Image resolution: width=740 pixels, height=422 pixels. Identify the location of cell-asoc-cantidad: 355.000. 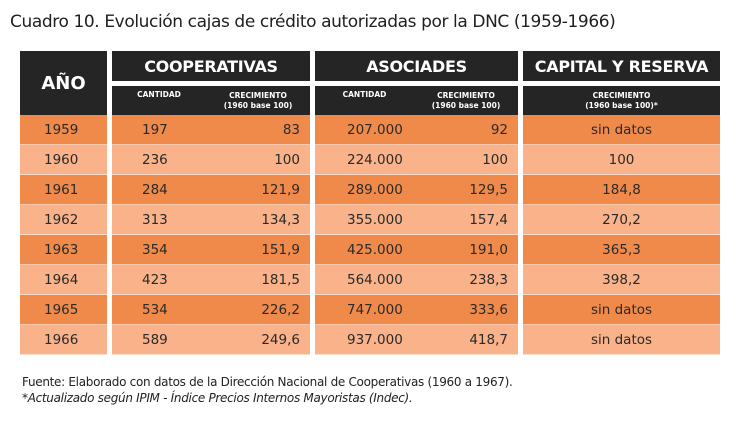
(364, 220).